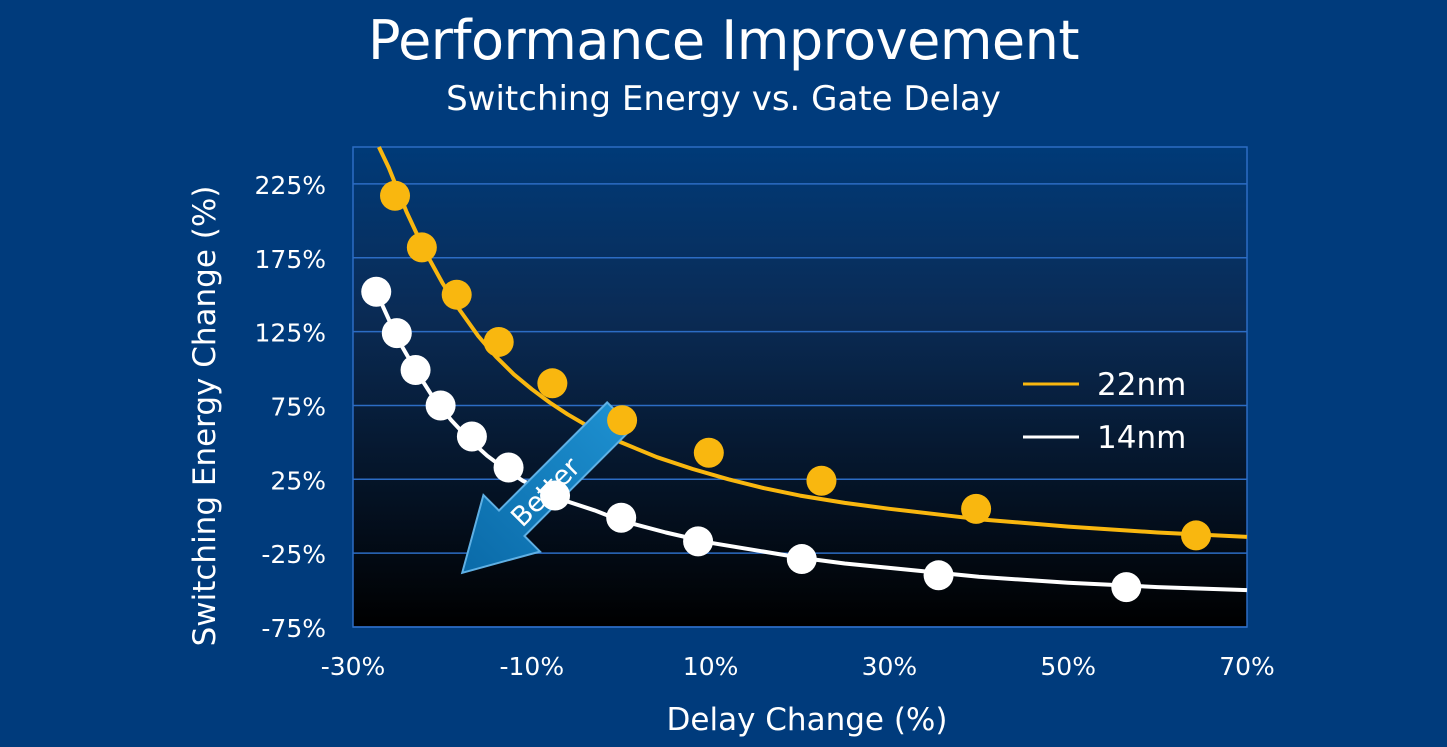 The image size is (1447, 747). Describe the element at coordinates (532, 666) in the screenshot. I see `x-tick-label: -10%` at that location.